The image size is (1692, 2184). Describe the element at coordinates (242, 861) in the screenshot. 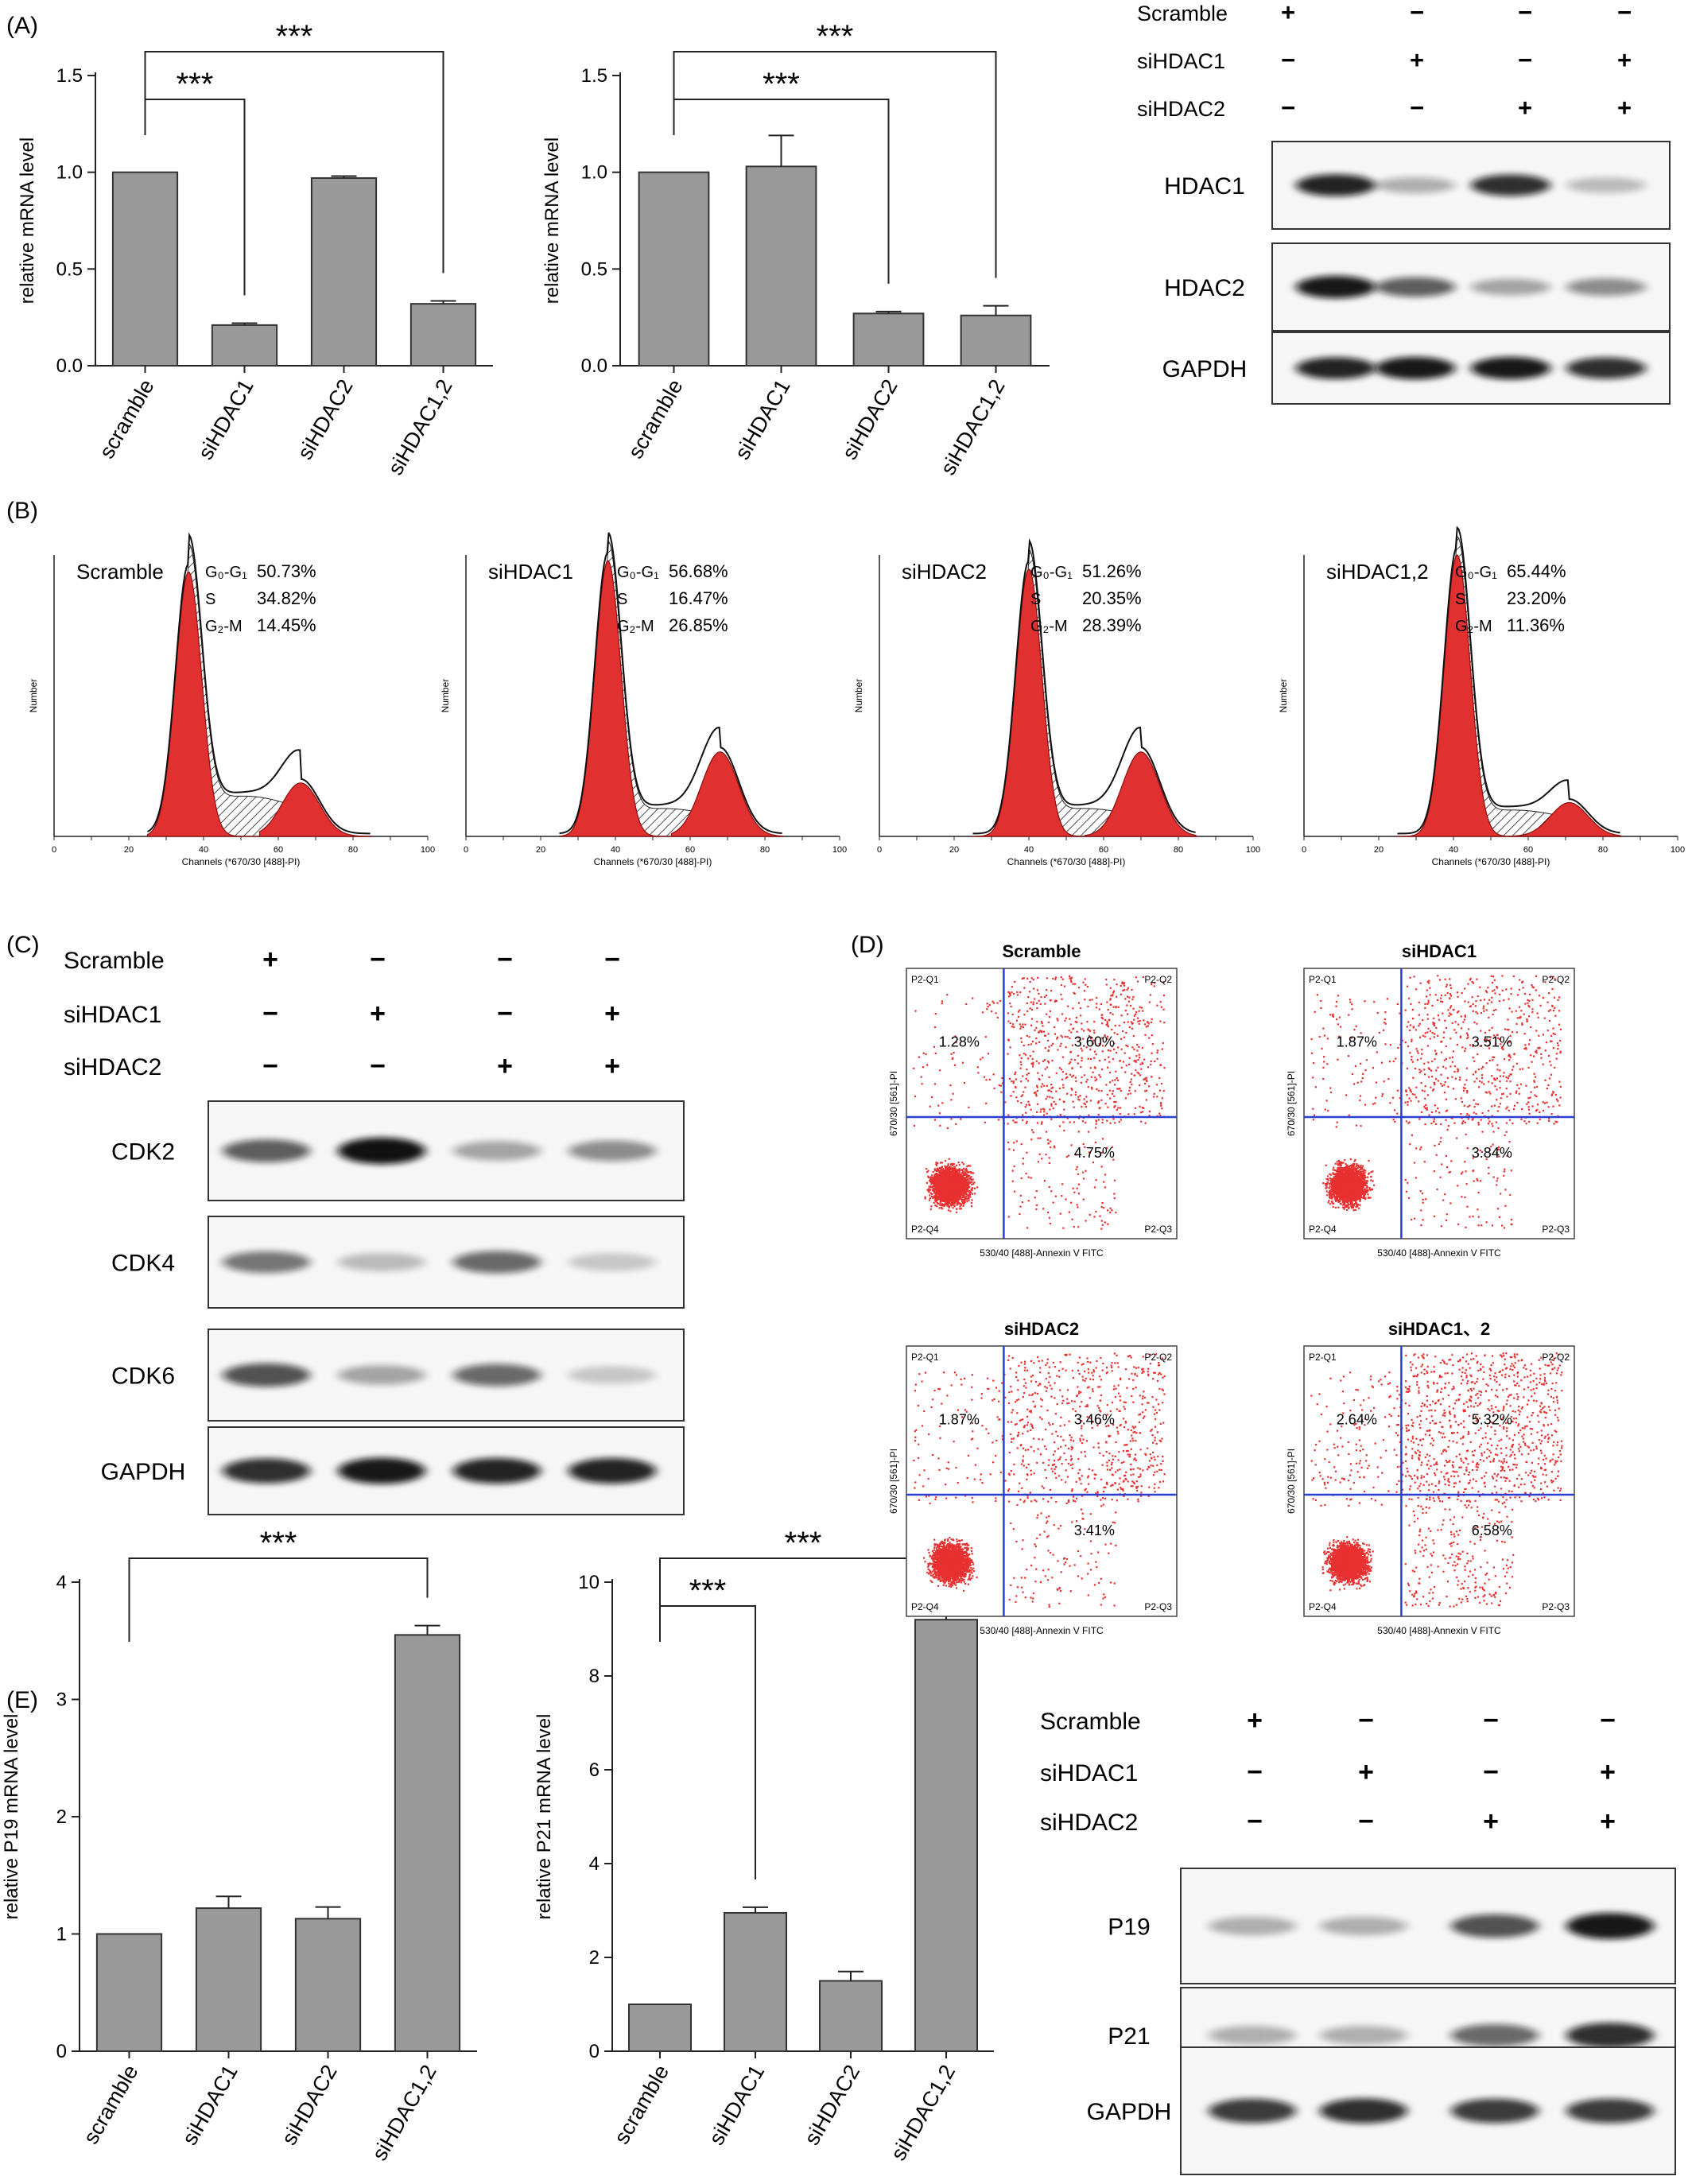

I see `histogram-x-label: Channels (*670/30 [488]-PI)` at that location.